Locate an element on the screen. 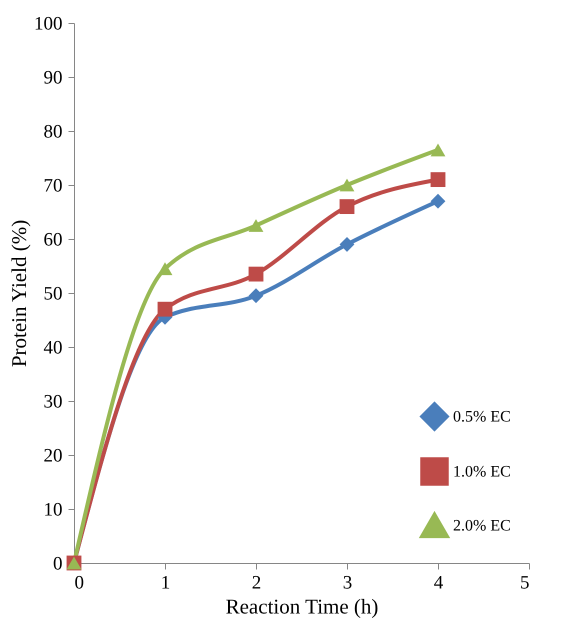 This screenshot has width=569, height=641. x-tick-label: 2 is located at coordinates (257, 583).